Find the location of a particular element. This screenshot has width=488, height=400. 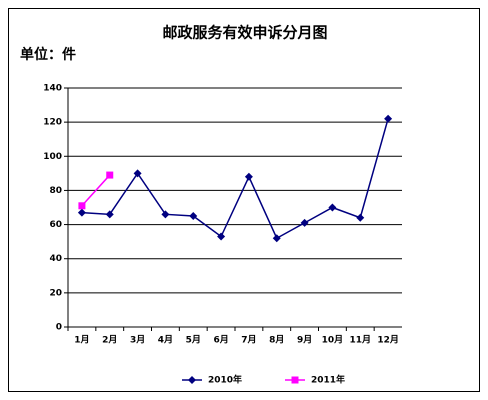

y-tick-label: 20 is located at coordinates (55, 293).